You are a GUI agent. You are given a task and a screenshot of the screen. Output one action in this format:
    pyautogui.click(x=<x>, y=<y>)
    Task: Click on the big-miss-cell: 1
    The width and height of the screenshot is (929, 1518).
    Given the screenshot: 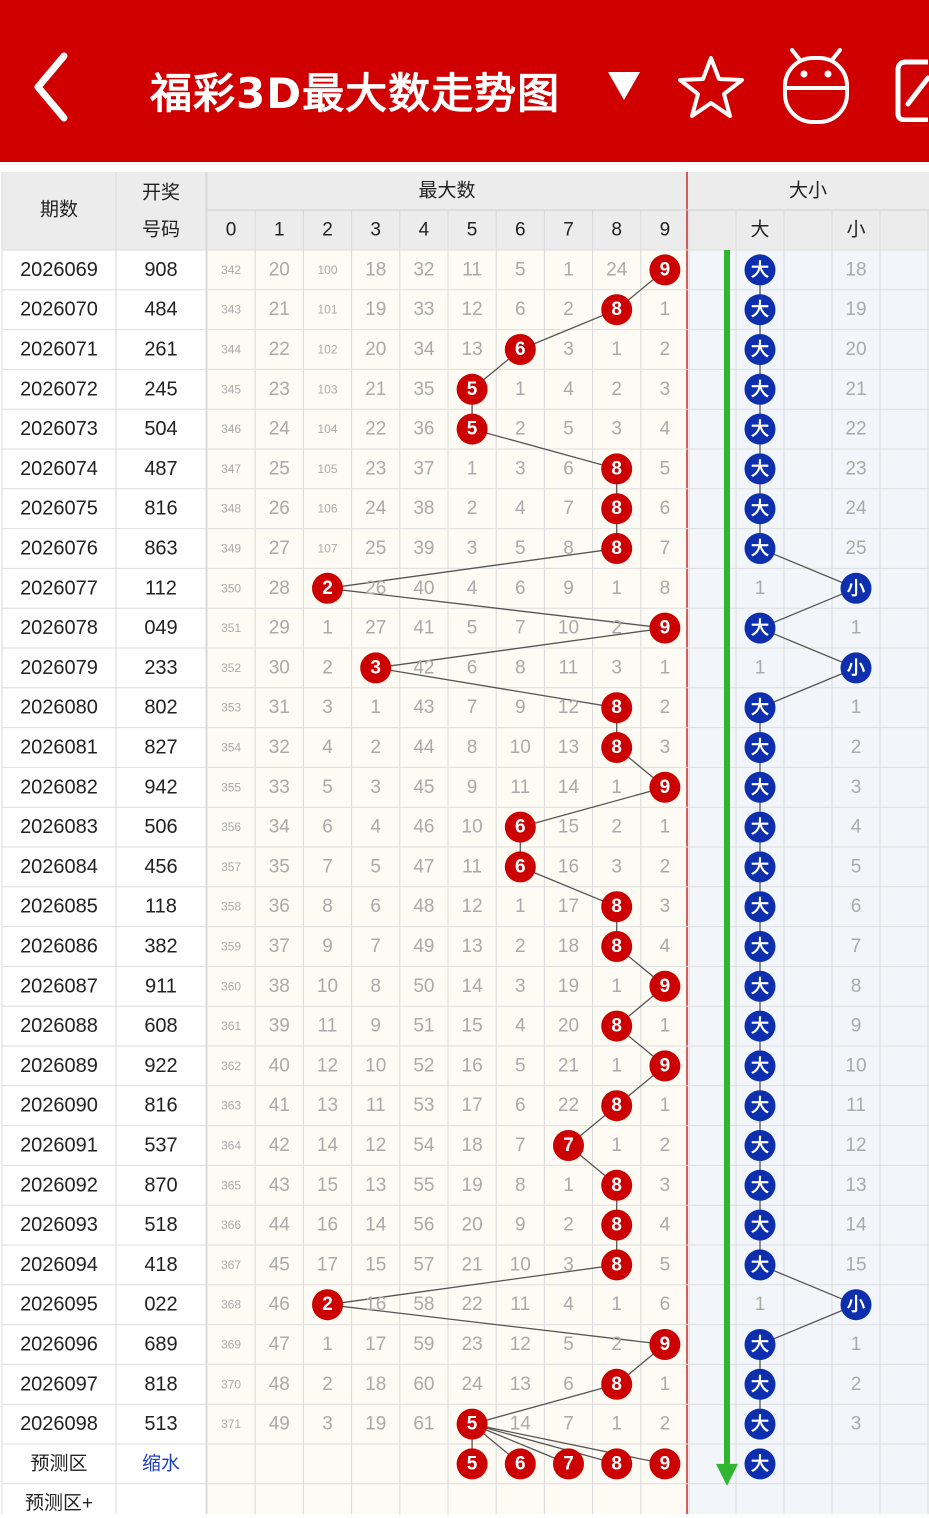 What is the action you would take?
    pyautogui.click(x=760, y=588)
    